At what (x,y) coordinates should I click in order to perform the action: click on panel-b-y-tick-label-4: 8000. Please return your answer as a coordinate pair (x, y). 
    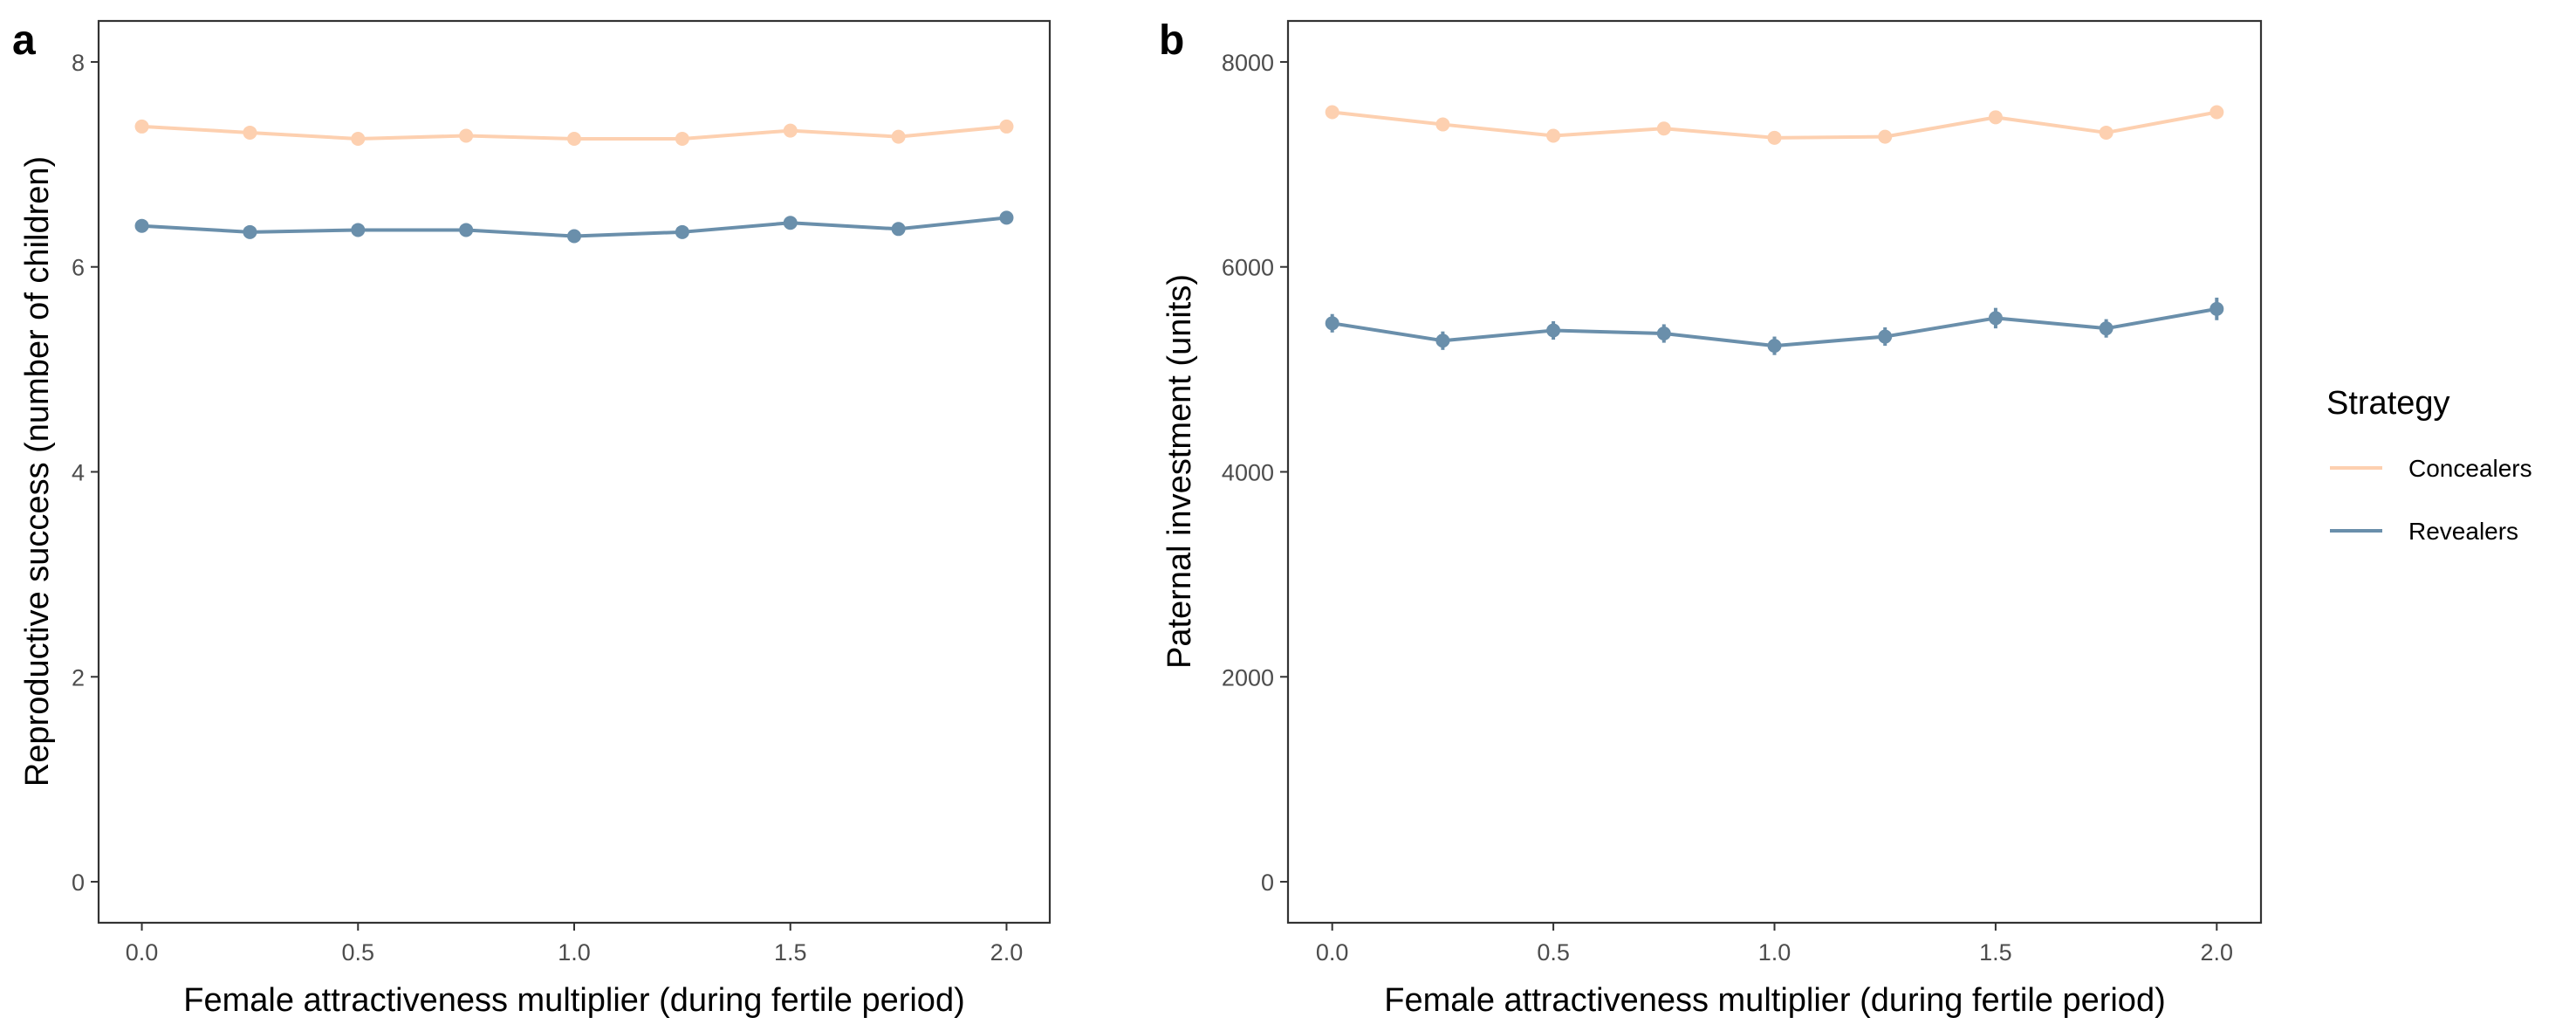
    Looking at the image, I should click on (1248, 63).